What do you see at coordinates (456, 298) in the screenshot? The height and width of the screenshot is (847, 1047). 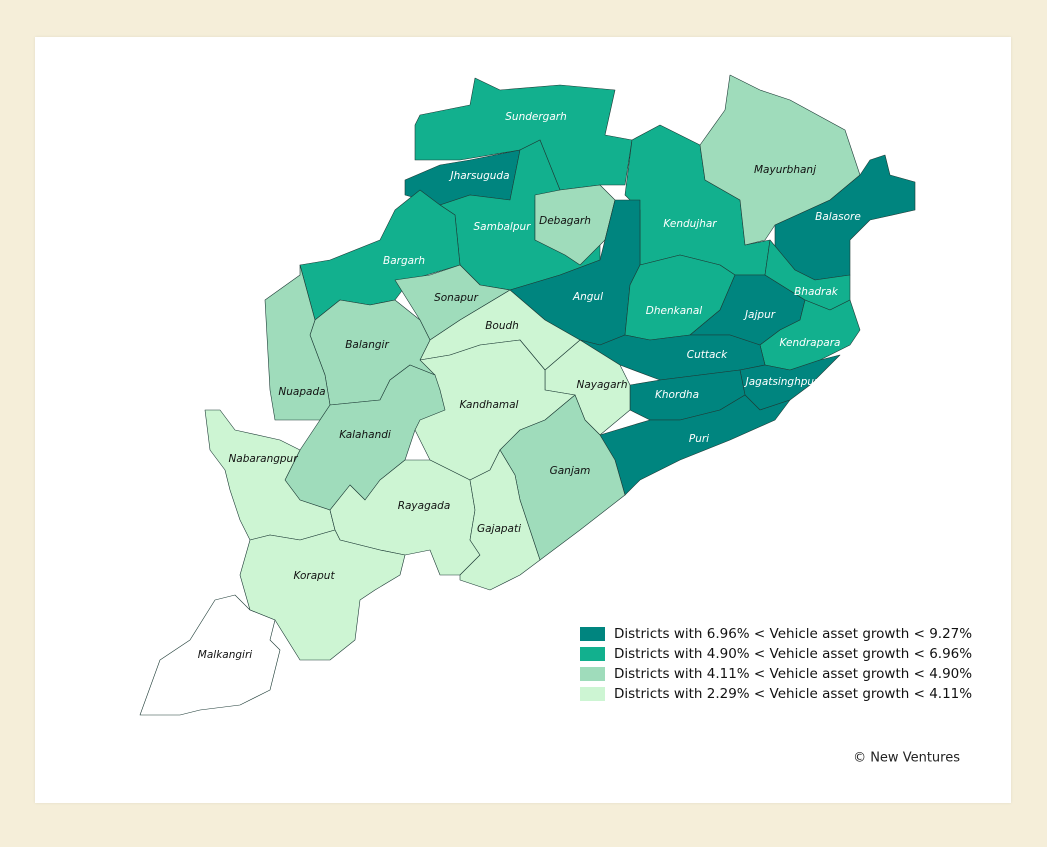 I see `district-label: Sonapur` at bounding box center [456, 298].